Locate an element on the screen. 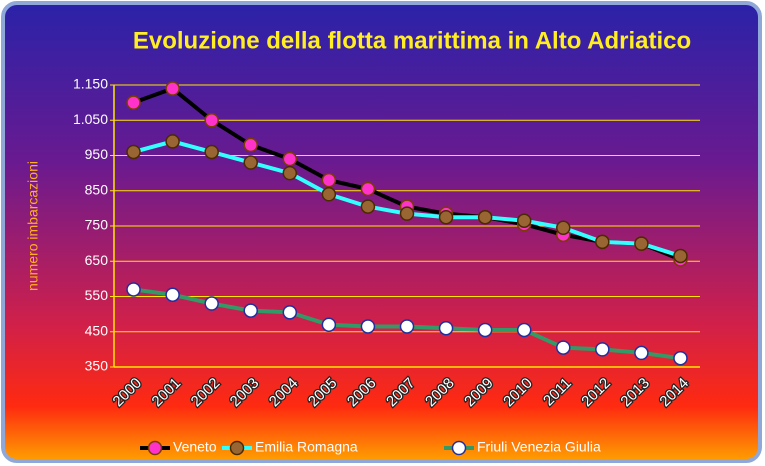 The height and width of the screenshot is (466, 765). legend-label: Friuli Venezia Giulia is located at coordinates (539, 447).